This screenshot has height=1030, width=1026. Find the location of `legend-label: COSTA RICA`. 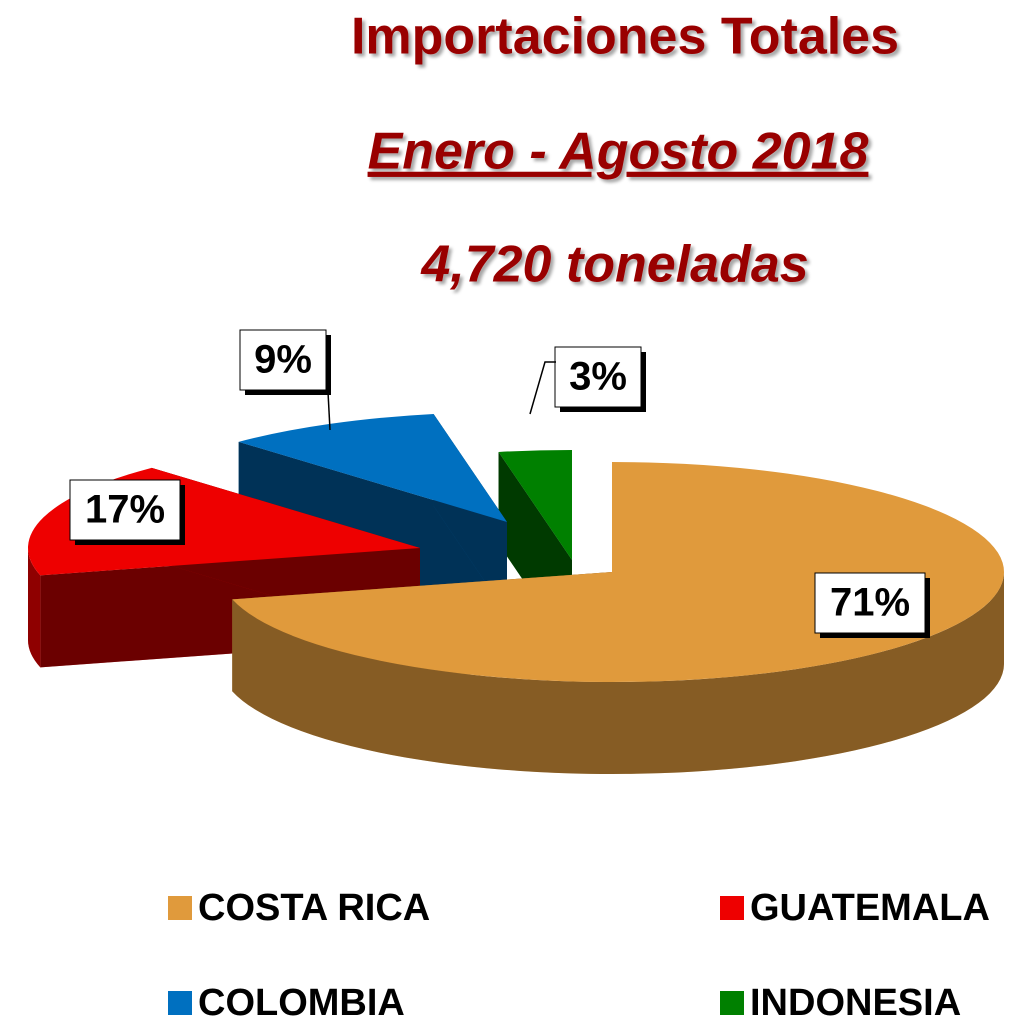

legend-label: COSTA RICA is located at coordinates (314, 908).